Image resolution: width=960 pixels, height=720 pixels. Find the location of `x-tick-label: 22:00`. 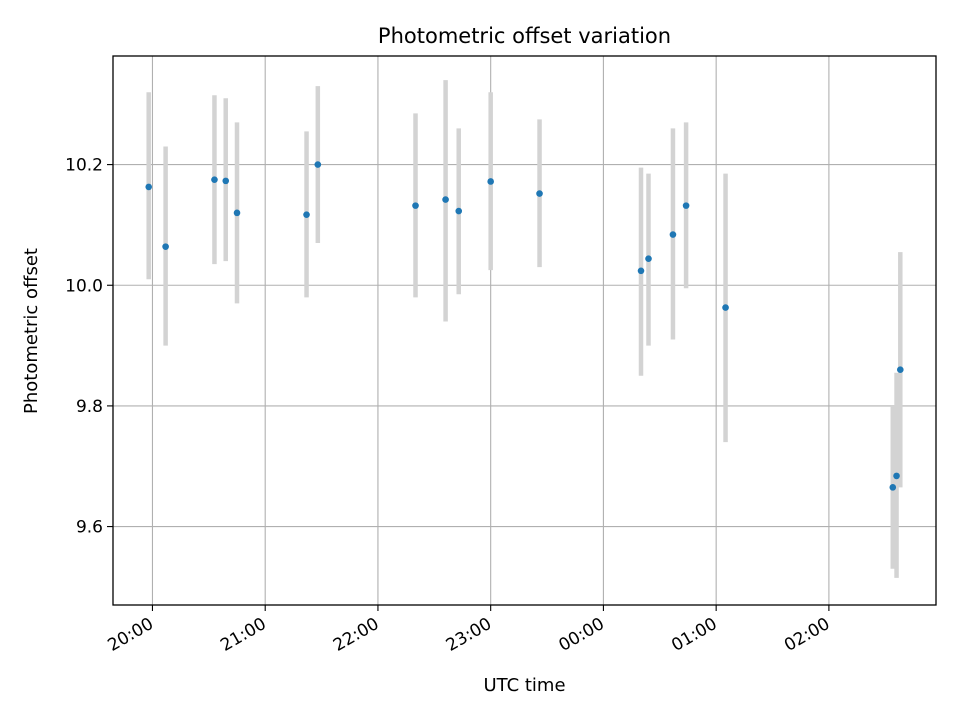

x-tick-label: 22:00 is located at coordinates (356, 635).